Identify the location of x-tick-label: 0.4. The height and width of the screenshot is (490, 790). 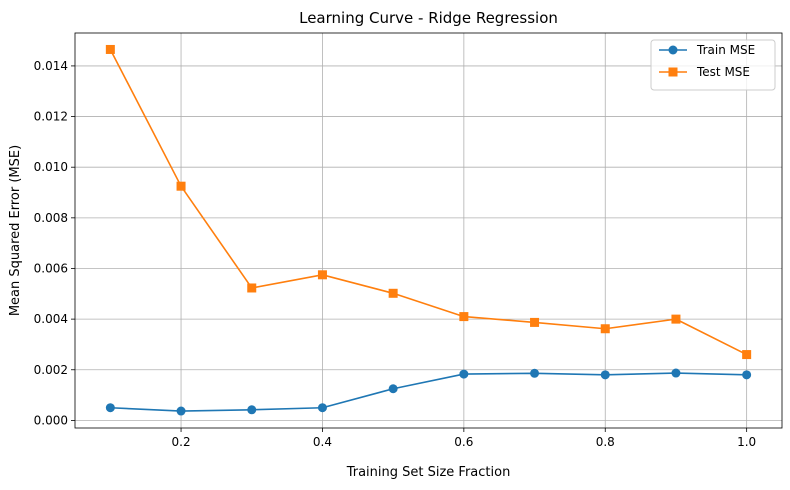
(322, 442).